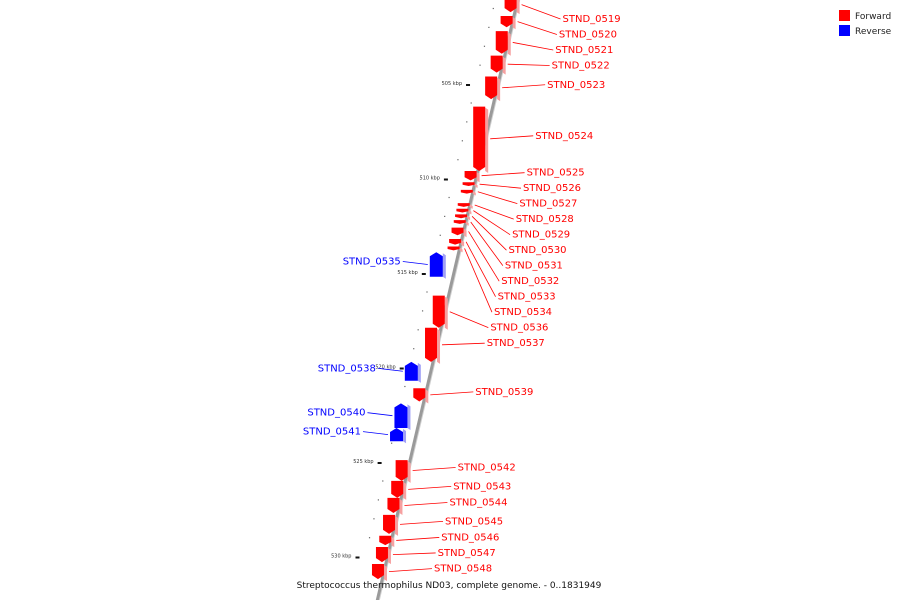 This screenshot has height=600, width=900. What do you see at coordinates (584, 50) in the screenshot?
I see `gene-label: STND_0521` at bounding box center [584, 50].